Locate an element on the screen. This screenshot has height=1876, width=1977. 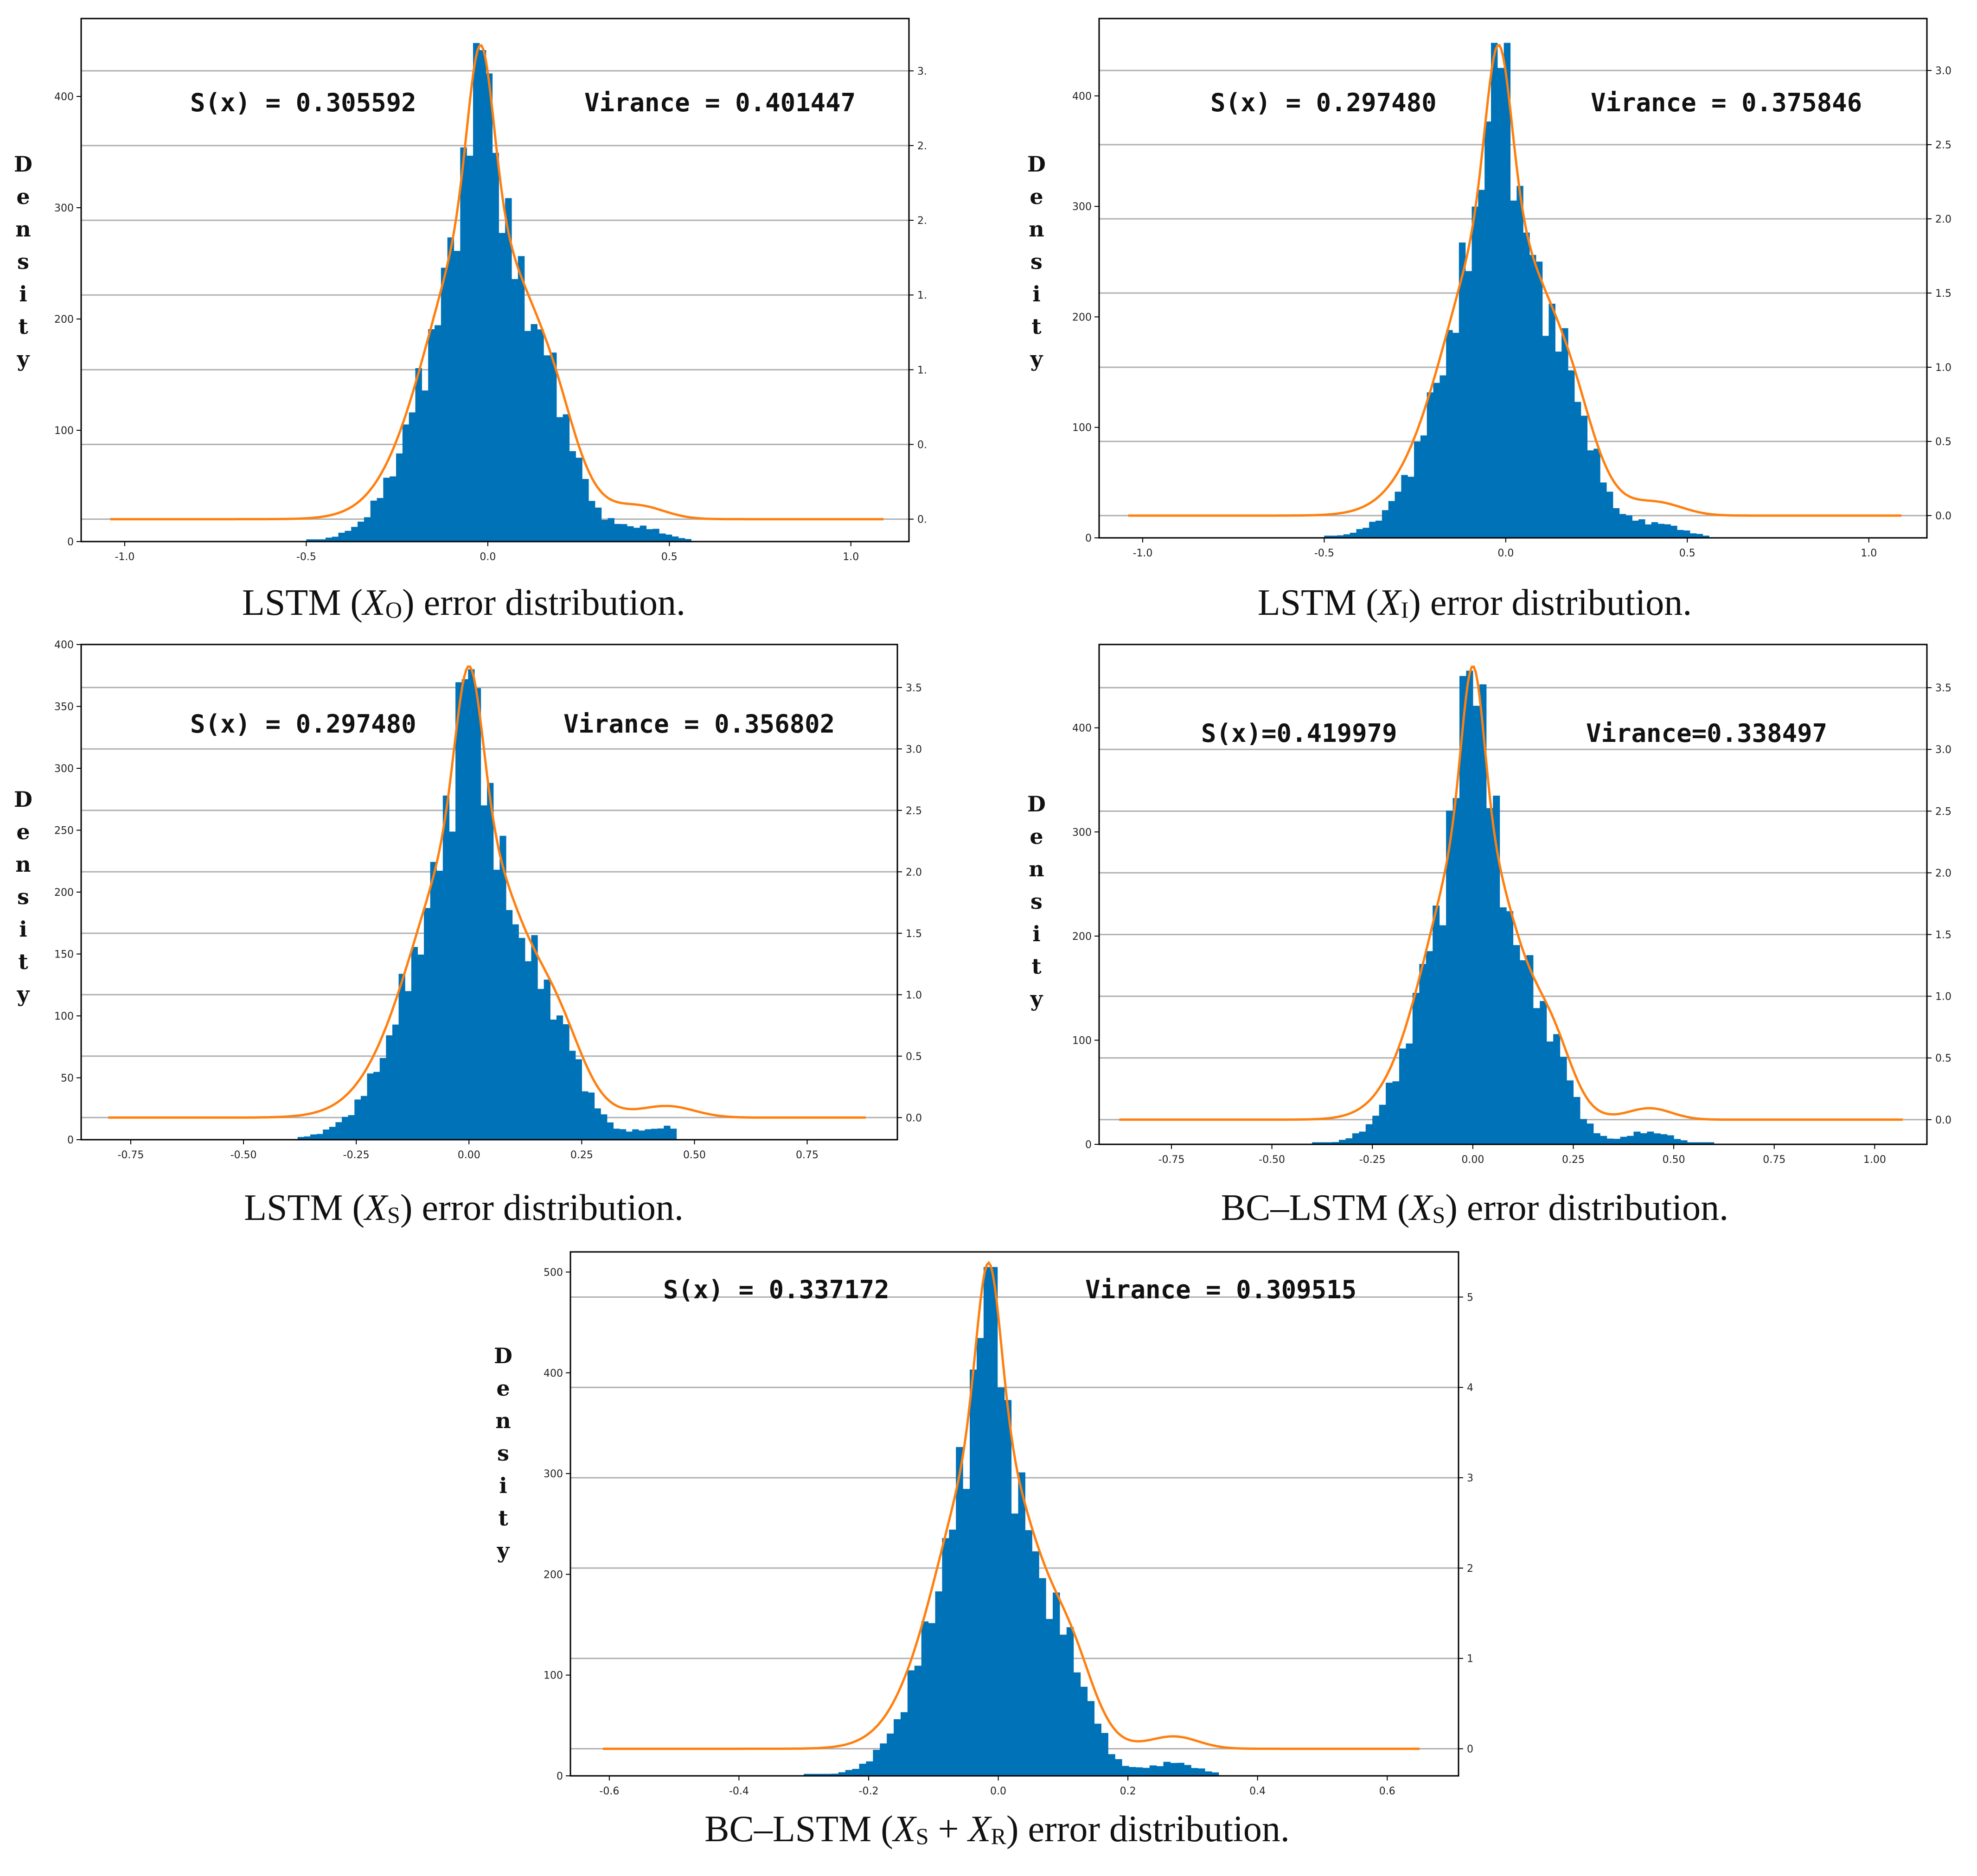
y-right-tick-label: 4 is located at coordinates (1470, 1388).